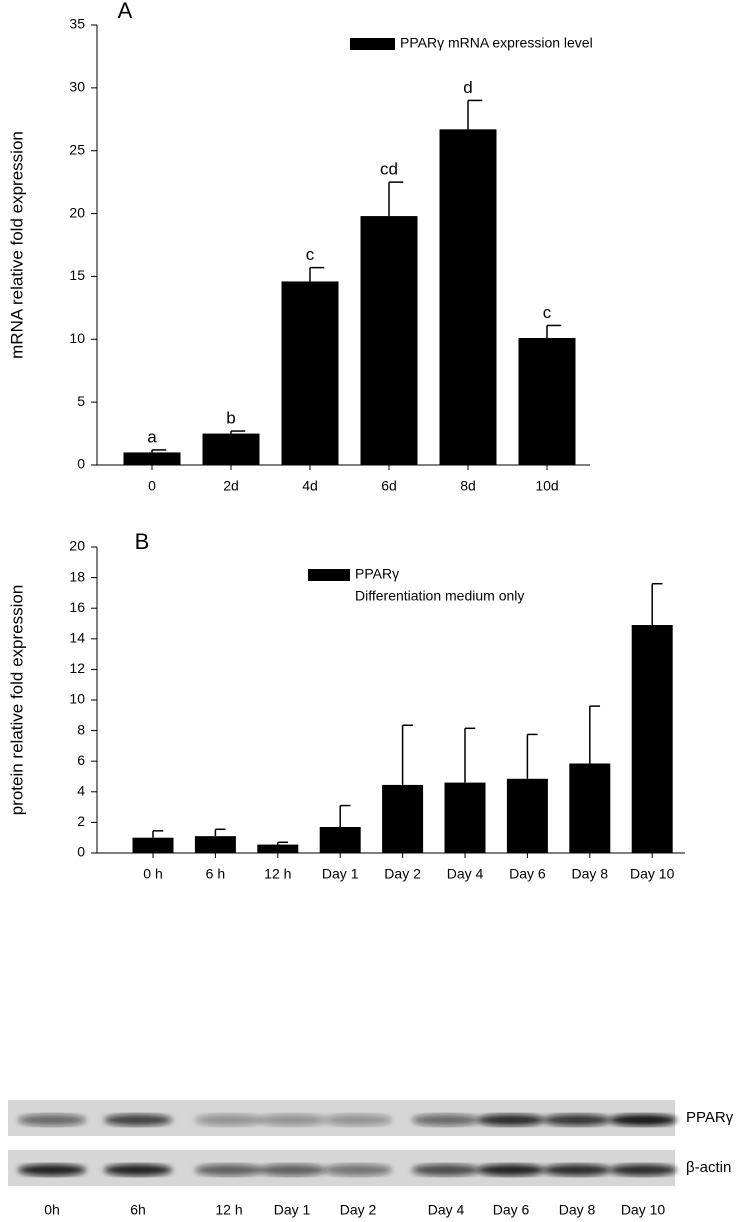 This screenshot has width=756, height=1222. I want to click on chart-title: B, so click(142, 541).